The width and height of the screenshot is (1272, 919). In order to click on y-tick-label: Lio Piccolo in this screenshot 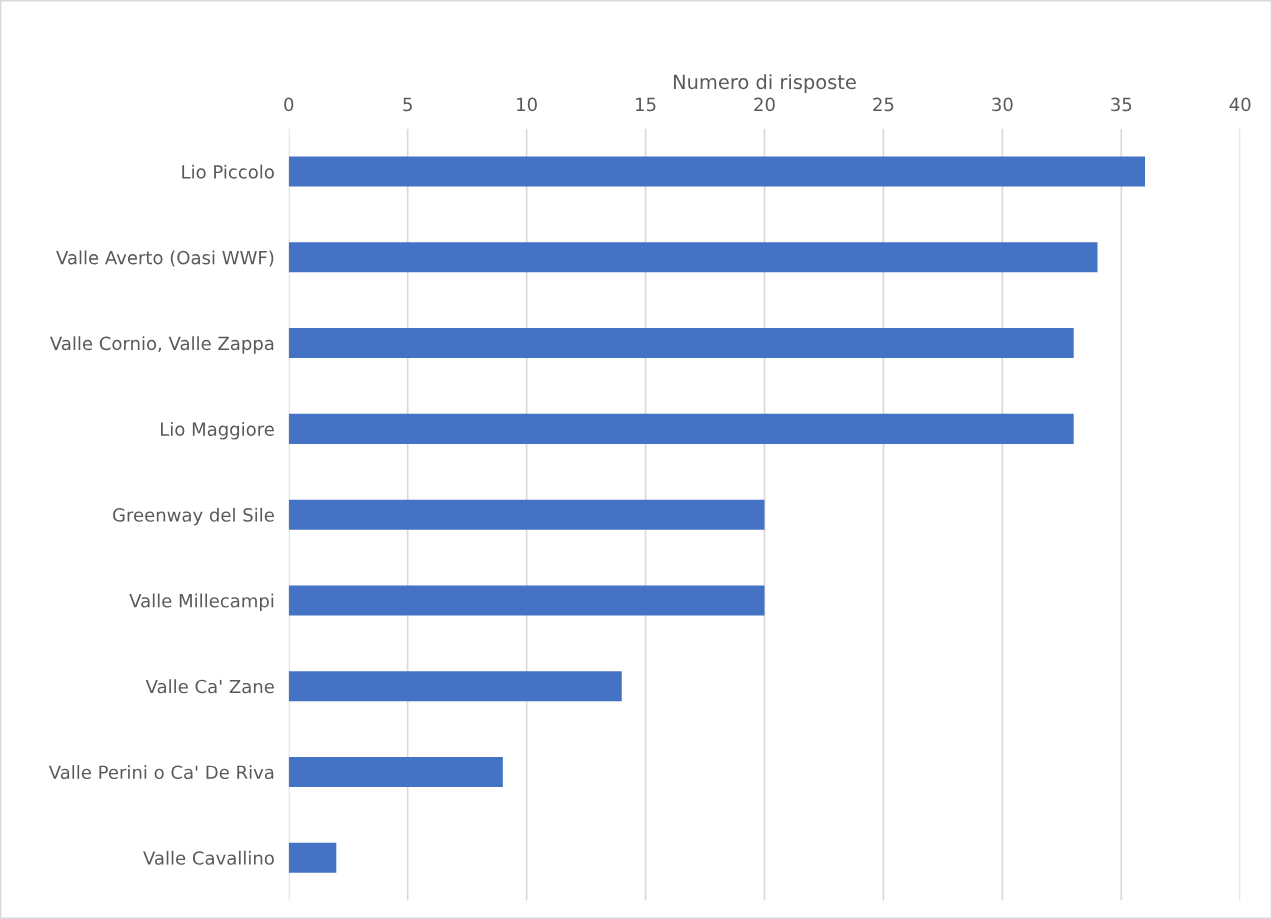, I will do `click(228, 171)`.